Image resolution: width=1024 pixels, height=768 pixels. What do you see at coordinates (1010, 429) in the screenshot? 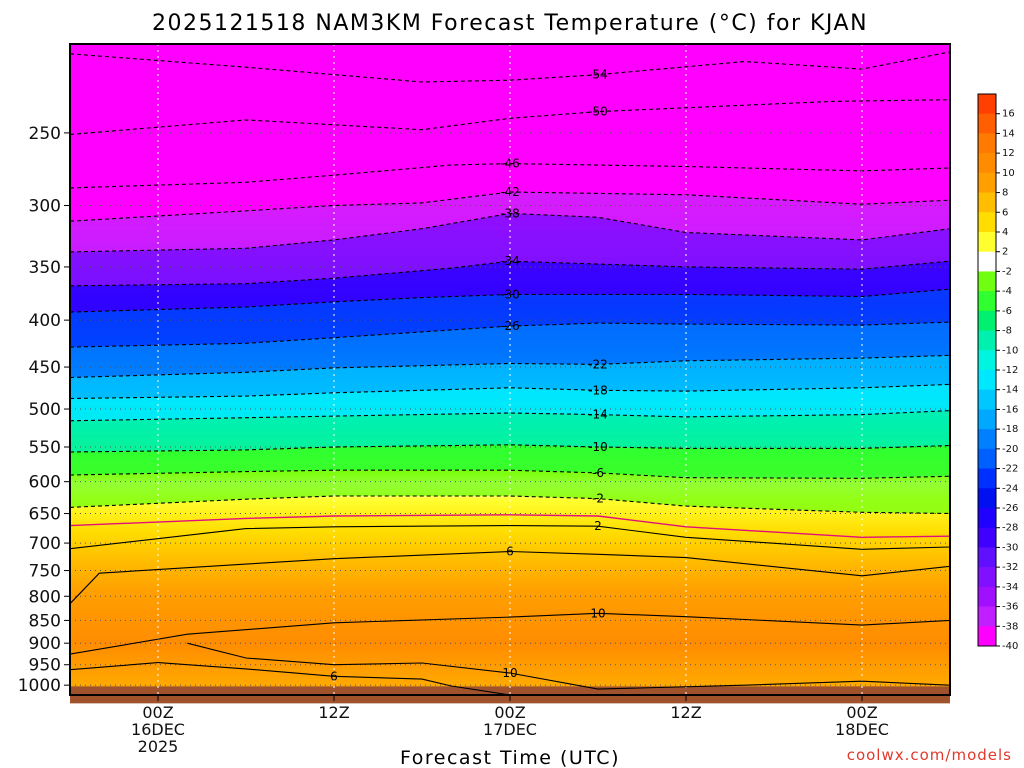
I see `colorbar-label: -18` at bounding box center [1010, 429].